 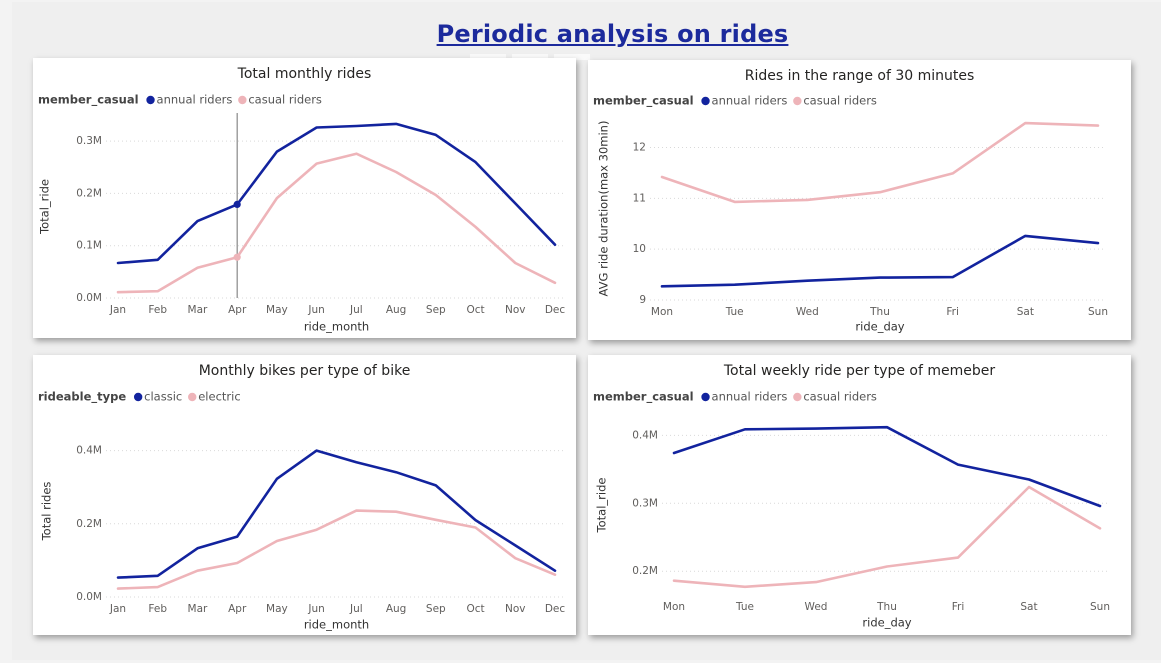 I want to click on legend-marker-classic, so click(x=138, y=397).